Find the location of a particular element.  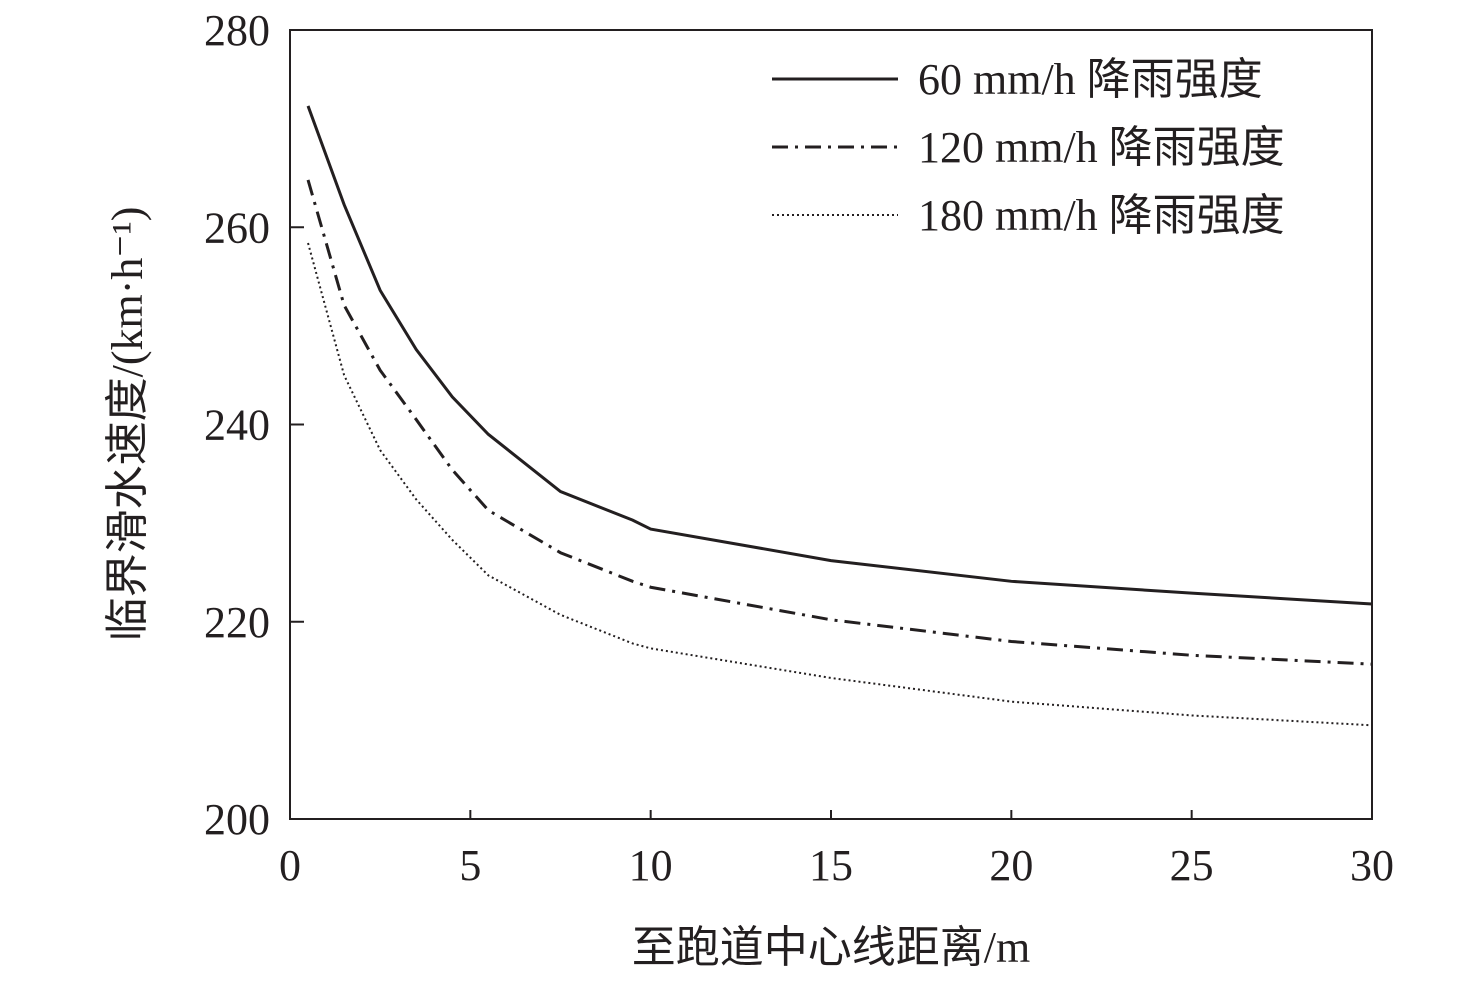

x-tick-label: 30 is located at coordinates (1372, 865).